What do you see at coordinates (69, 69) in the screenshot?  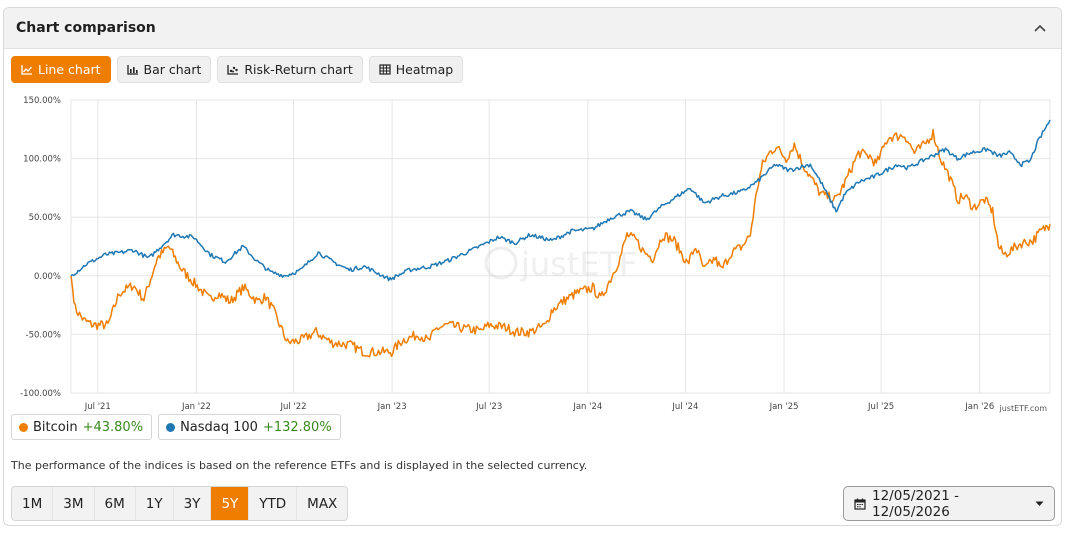 I see `tab-label: Line chart` at bounding box center [69, 69].